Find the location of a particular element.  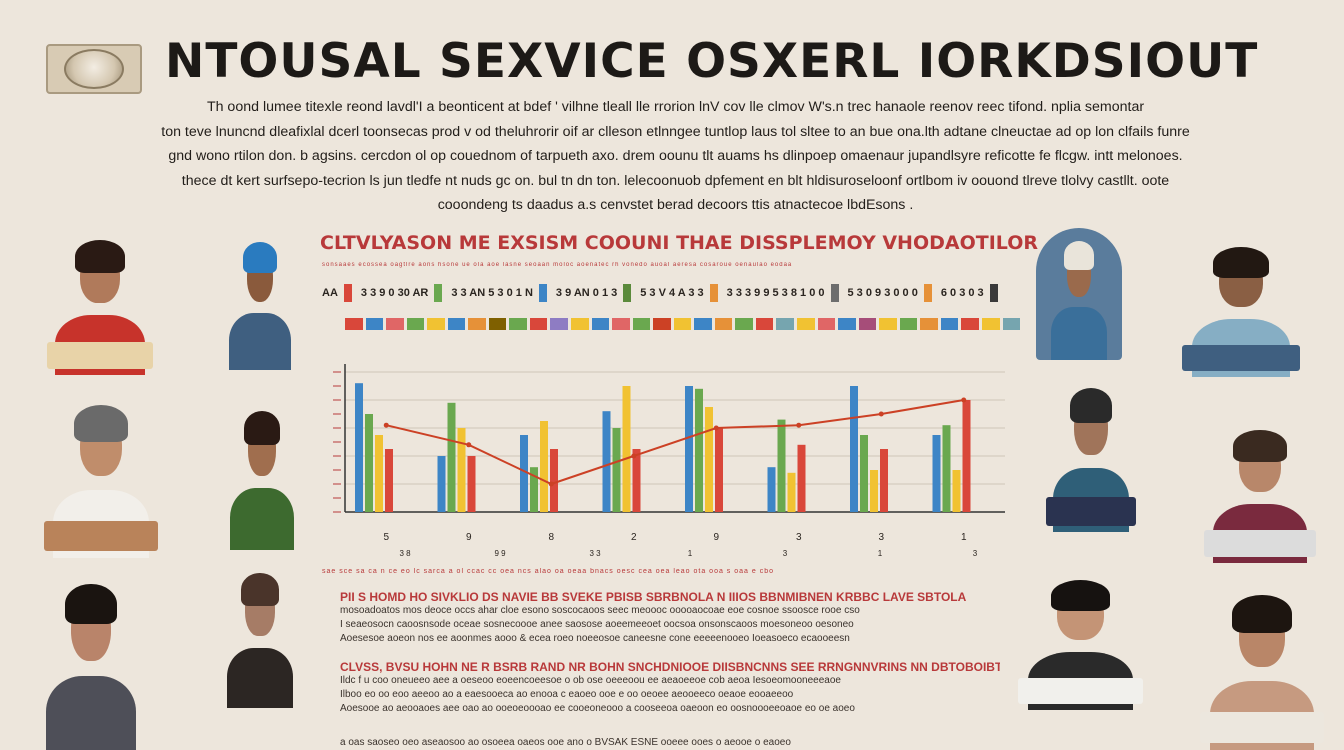

person-seated-man is located at coordinates (1091, 452).